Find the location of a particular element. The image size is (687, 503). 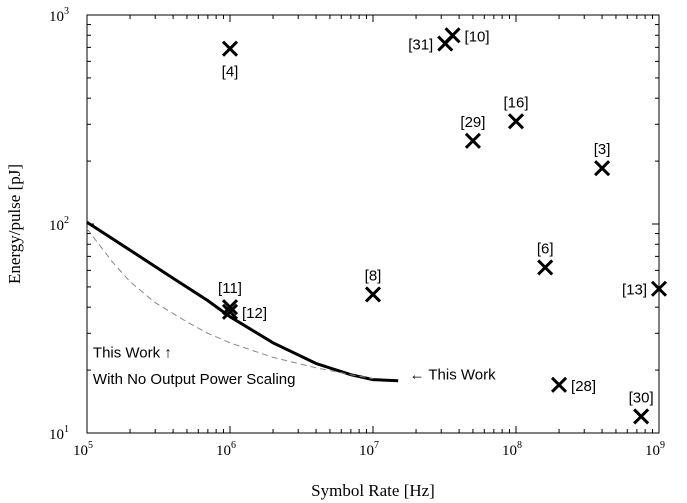

x-tick-label: 10⁹ is located at coordinates (655, 449).